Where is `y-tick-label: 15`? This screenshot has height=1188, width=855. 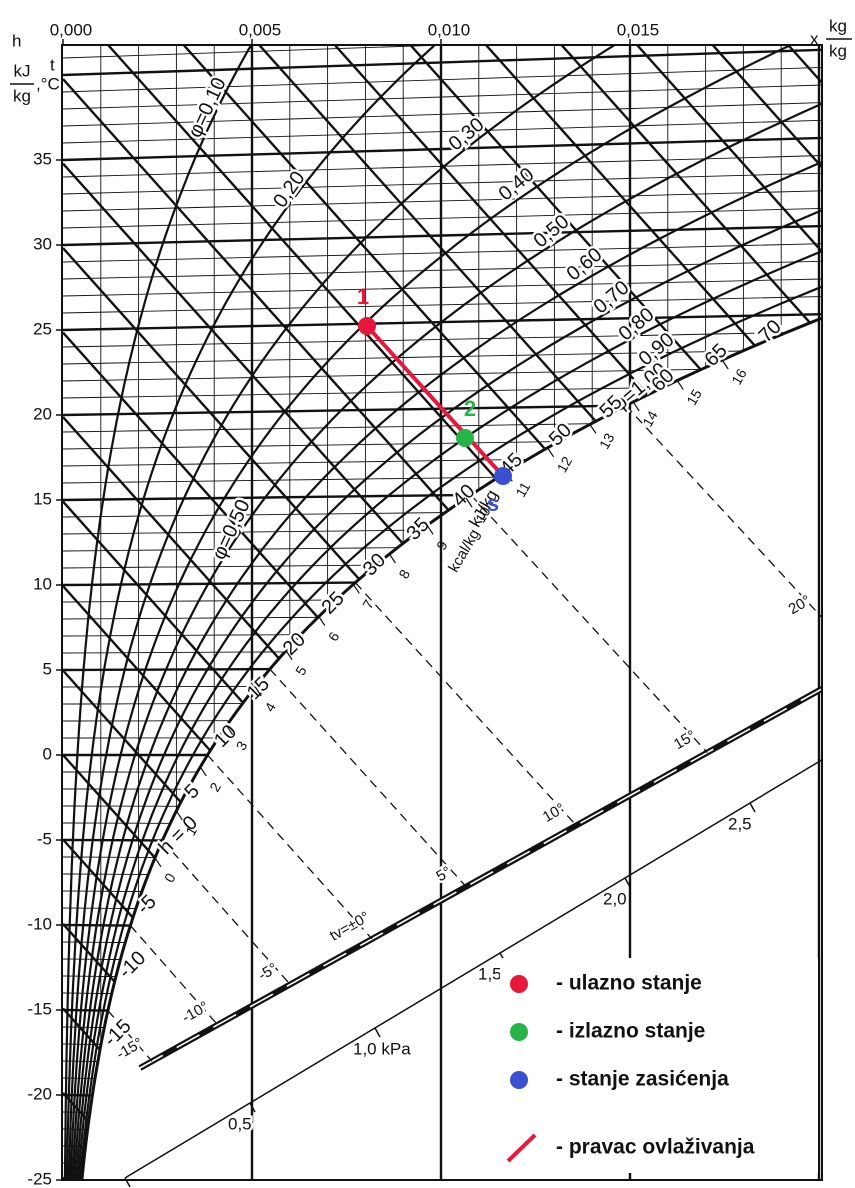 y-tick-label: 15 is located at coordinates (42, 498).